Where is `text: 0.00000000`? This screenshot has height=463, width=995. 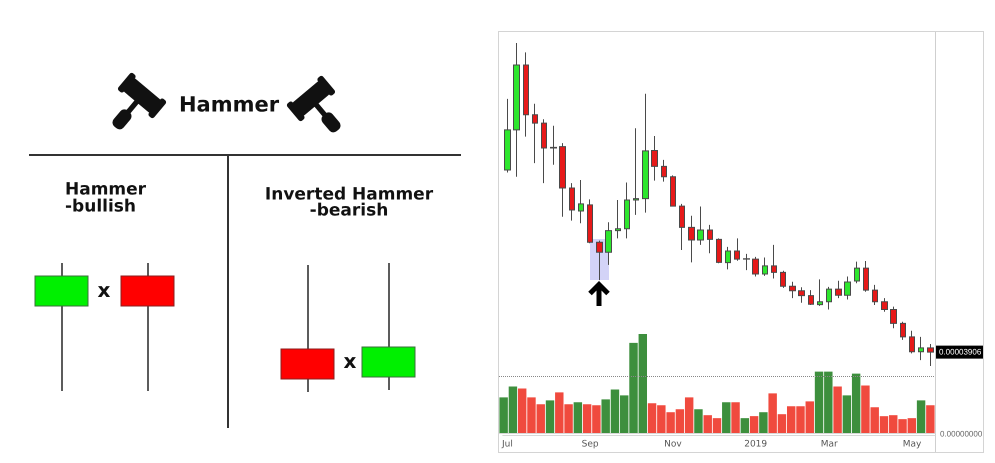 text: 0.00000000 is located at coordinates (961, 434).